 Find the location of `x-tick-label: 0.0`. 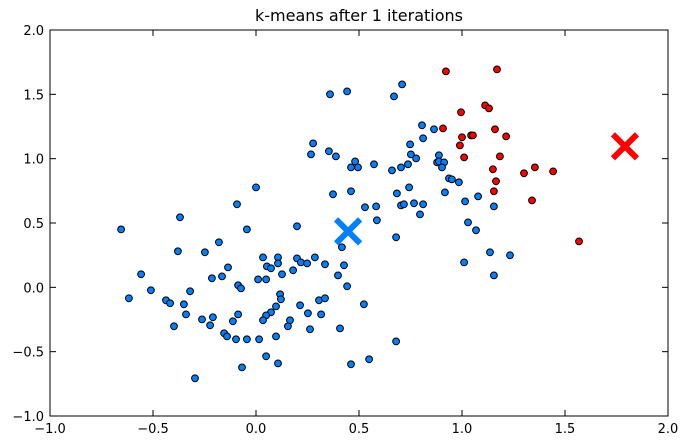

x-tick-label: 0.0 is located at coordinates (256, 429).